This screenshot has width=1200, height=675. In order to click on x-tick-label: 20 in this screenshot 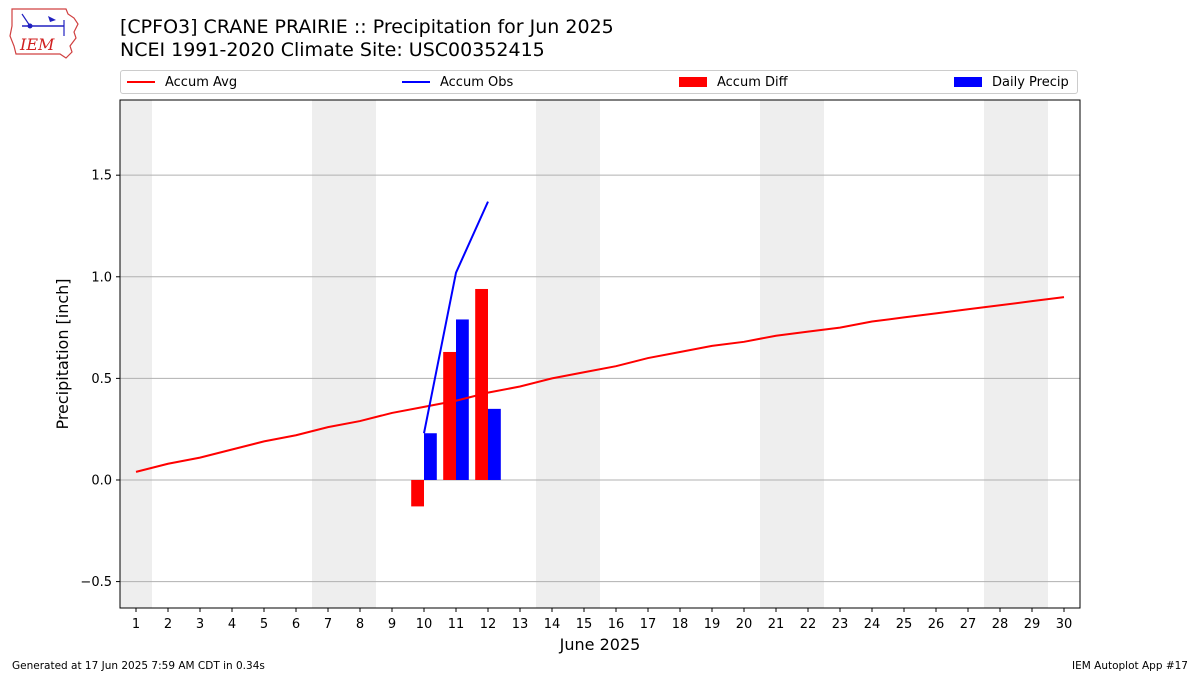, I will do `click(744, 624)`.